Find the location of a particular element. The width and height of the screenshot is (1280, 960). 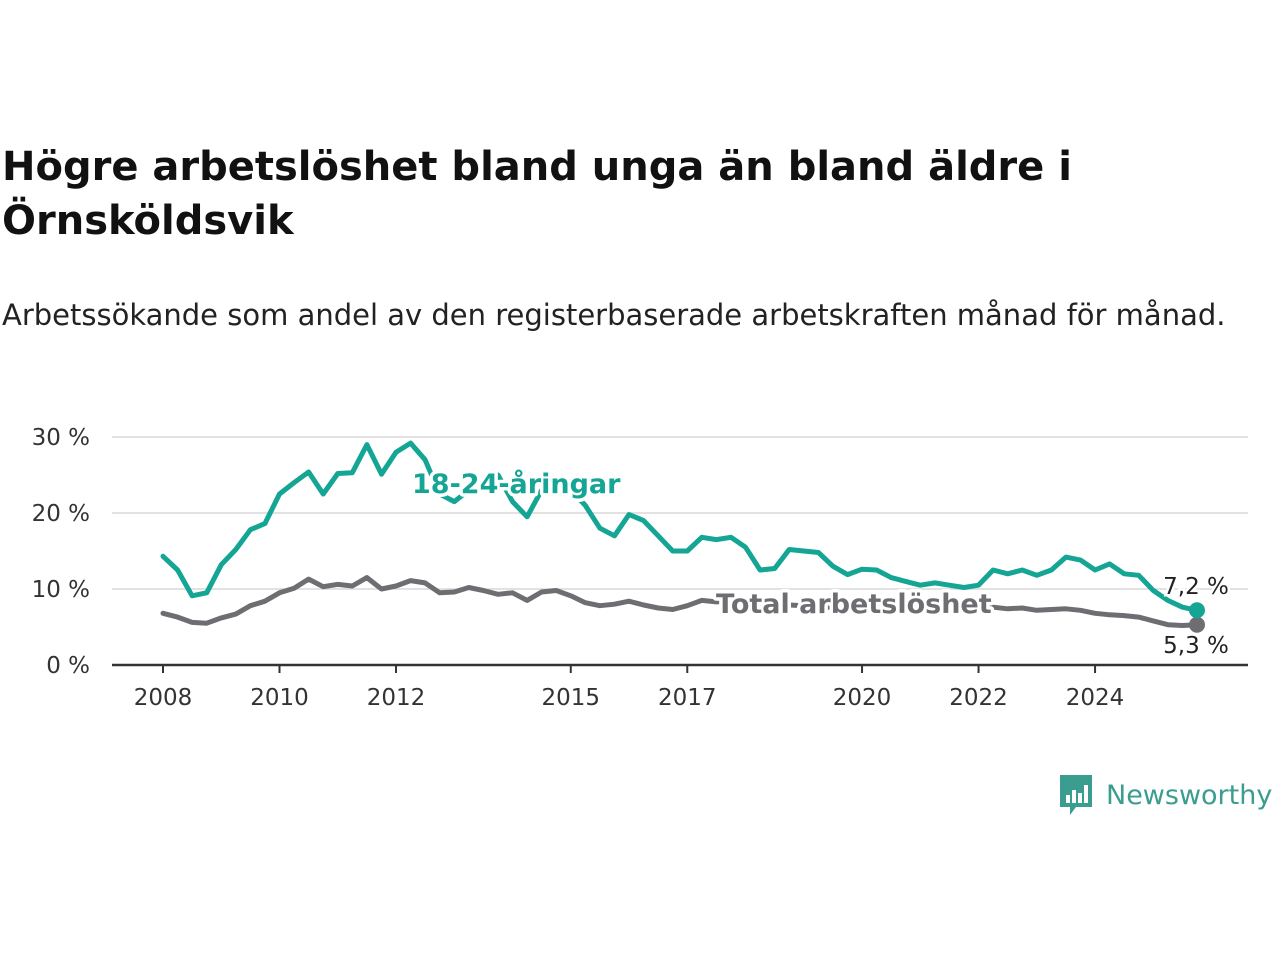

x-tick-label: 2015 is located at coordinates (571, 698).